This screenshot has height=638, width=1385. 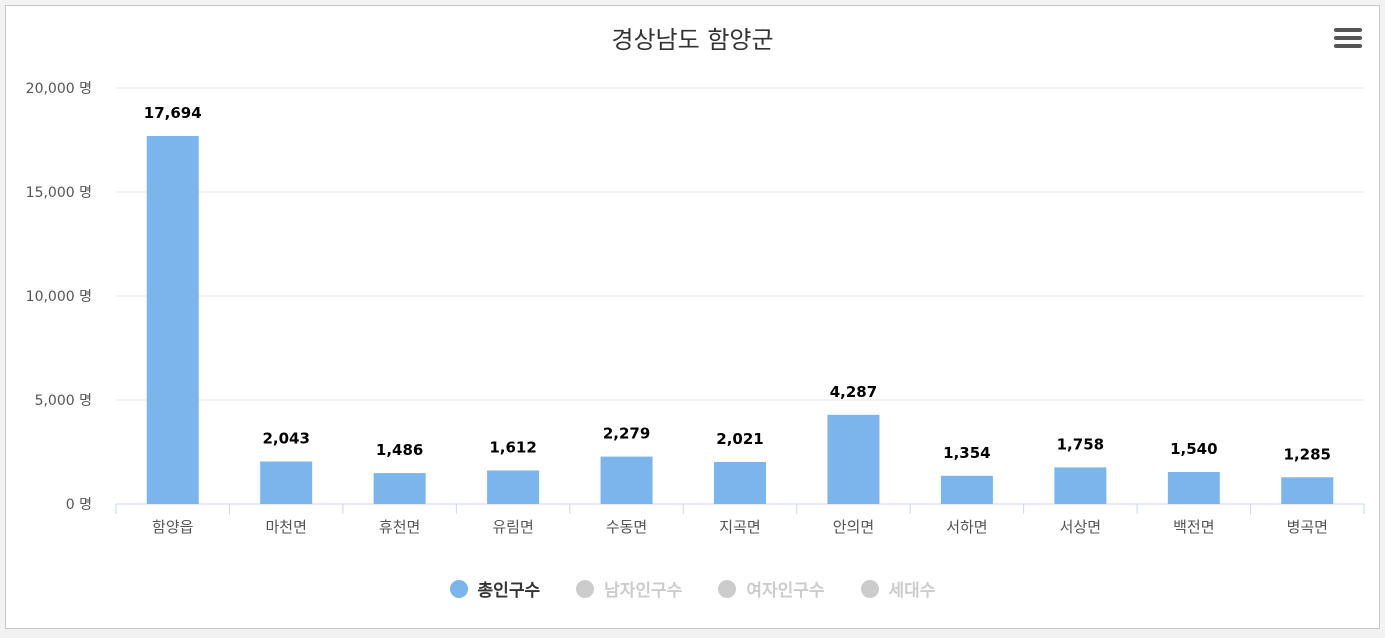 I want to click on legend: 총인구수 남자인구수 여자인구수 세대수, so click(x=692, y=588).